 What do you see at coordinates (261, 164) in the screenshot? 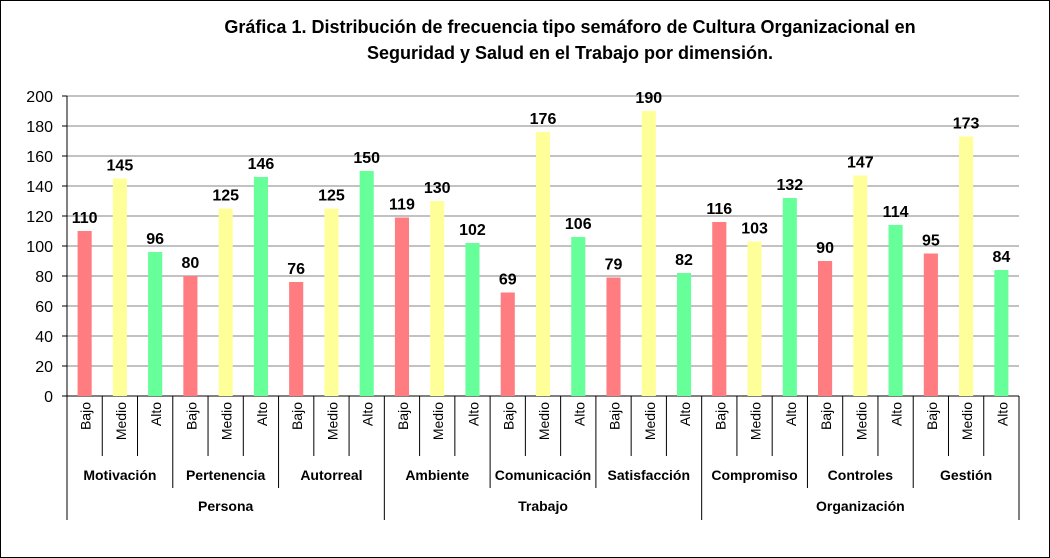
I see `data-label: 146` at bounding box center [261, 164].